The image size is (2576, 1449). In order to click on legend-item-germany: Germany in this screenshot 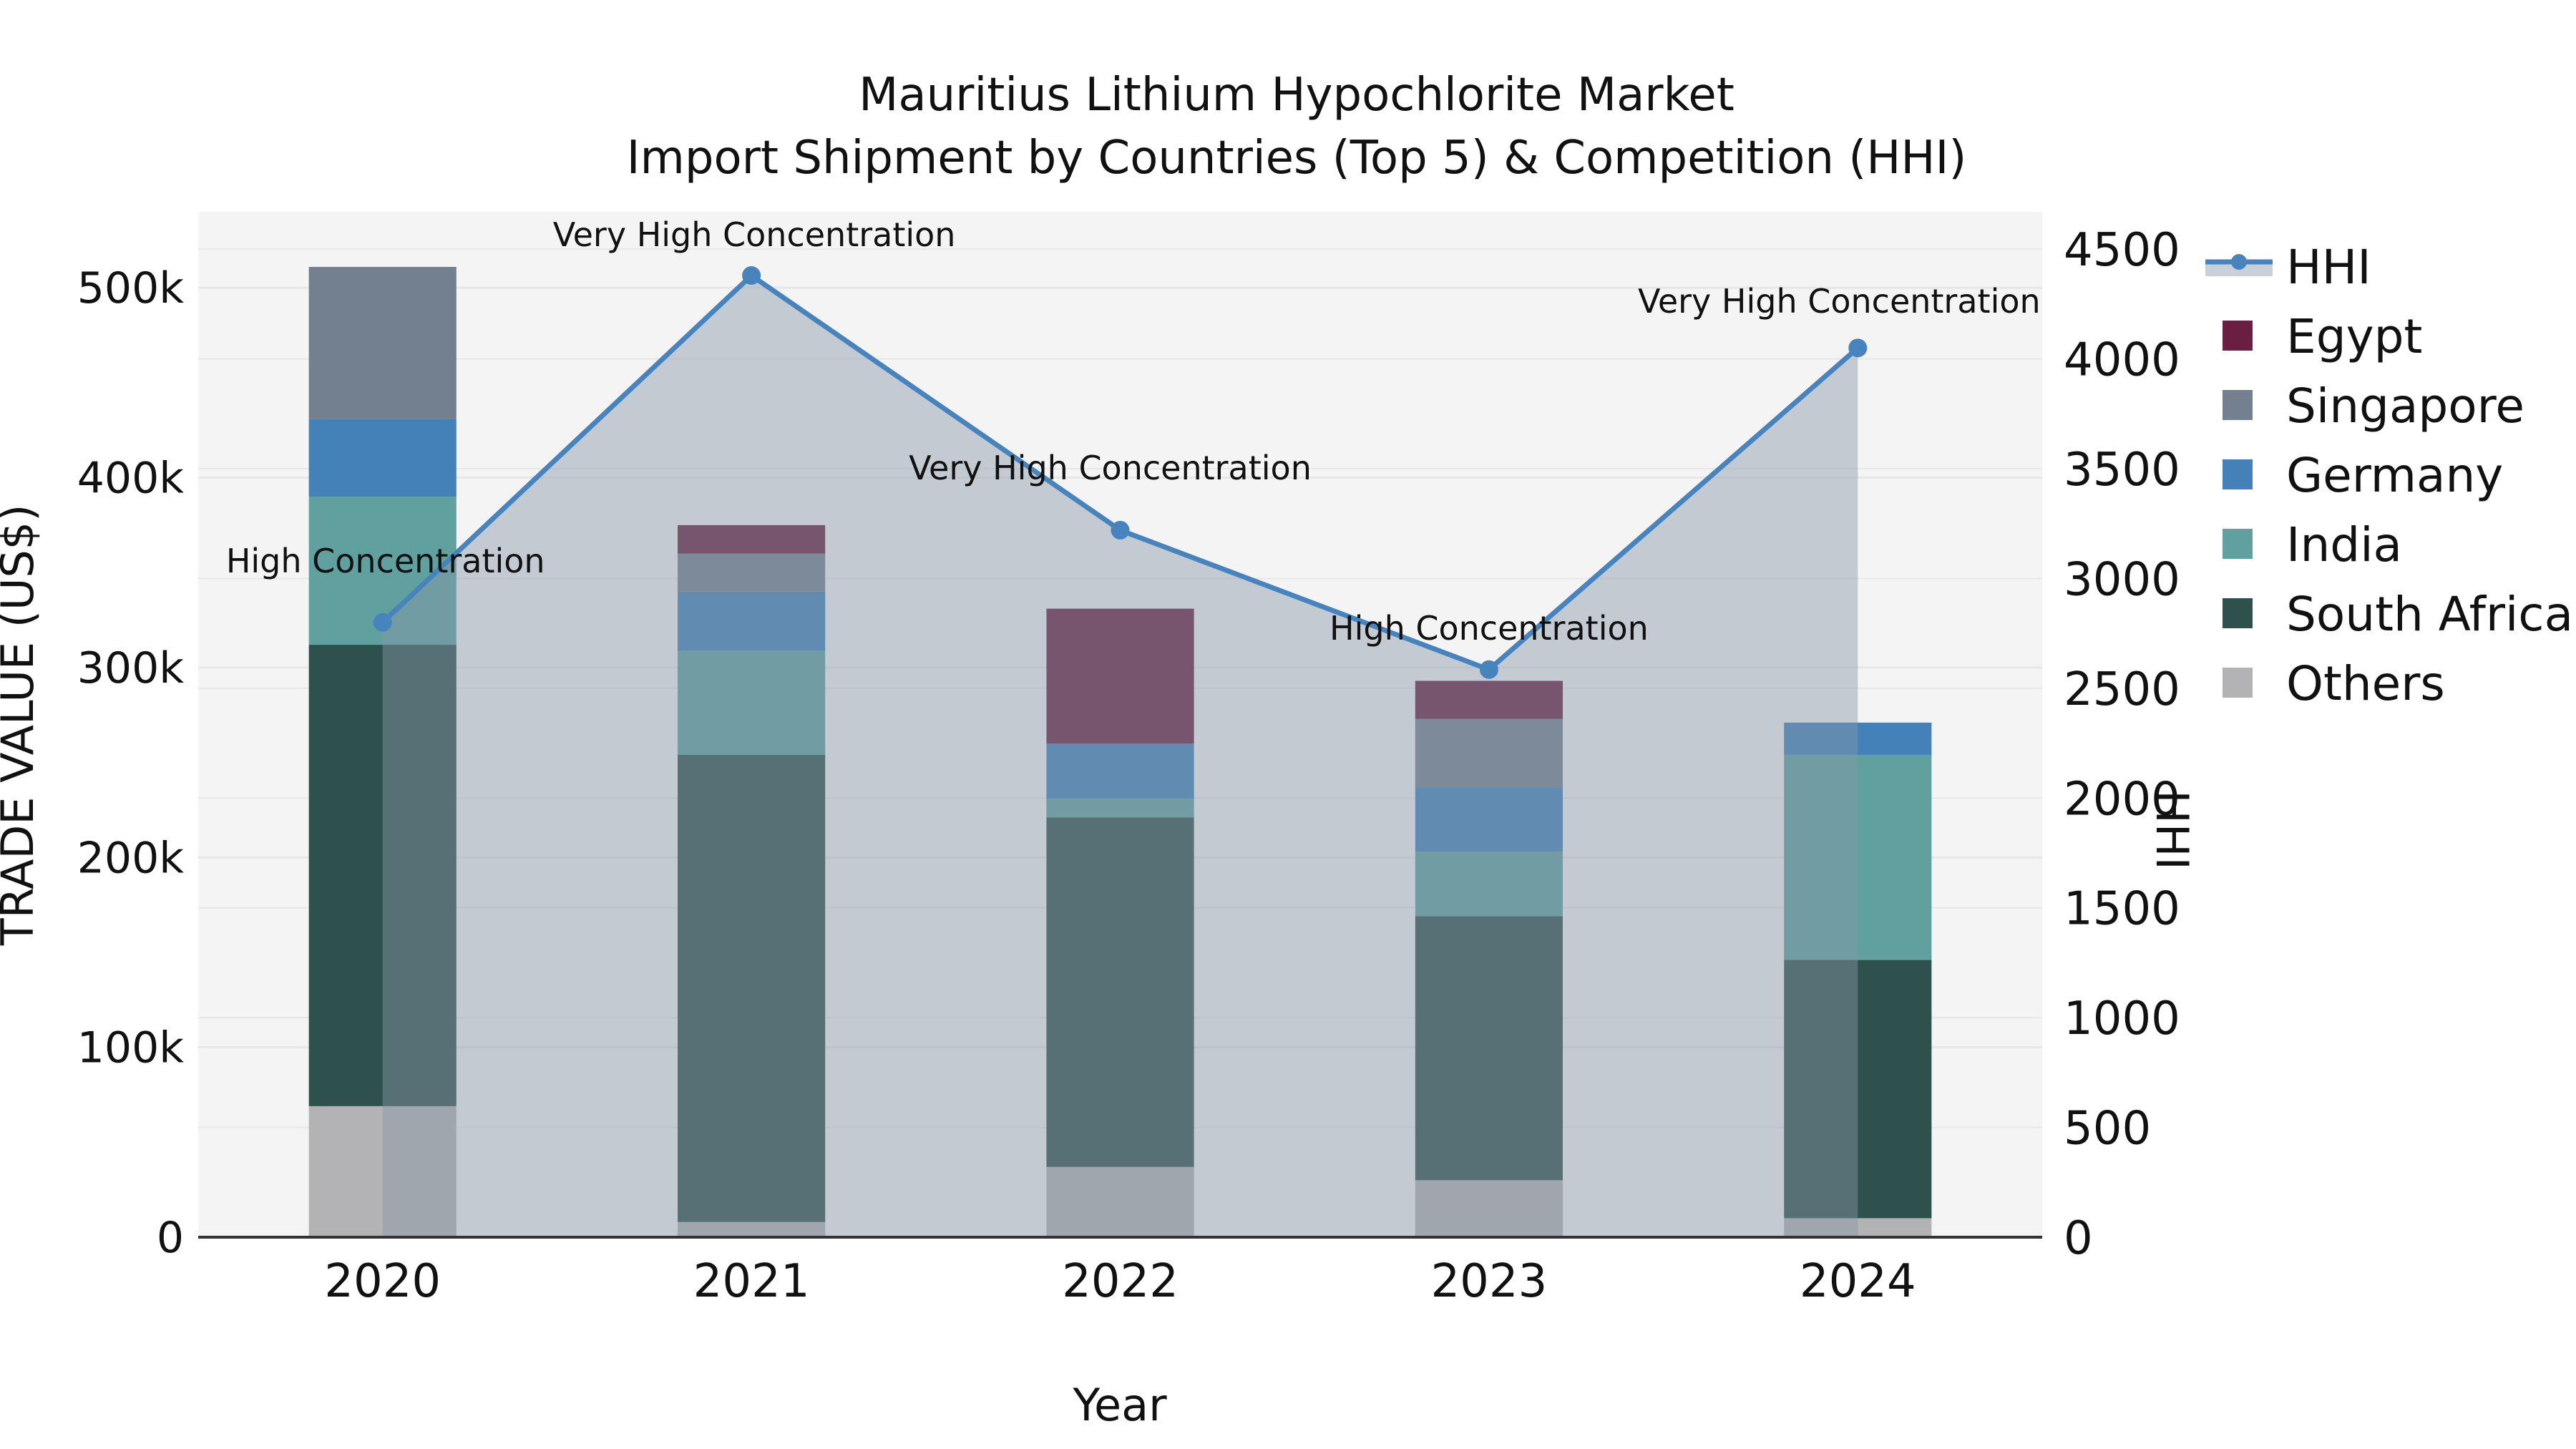, I will do `click(2363, 475)`.